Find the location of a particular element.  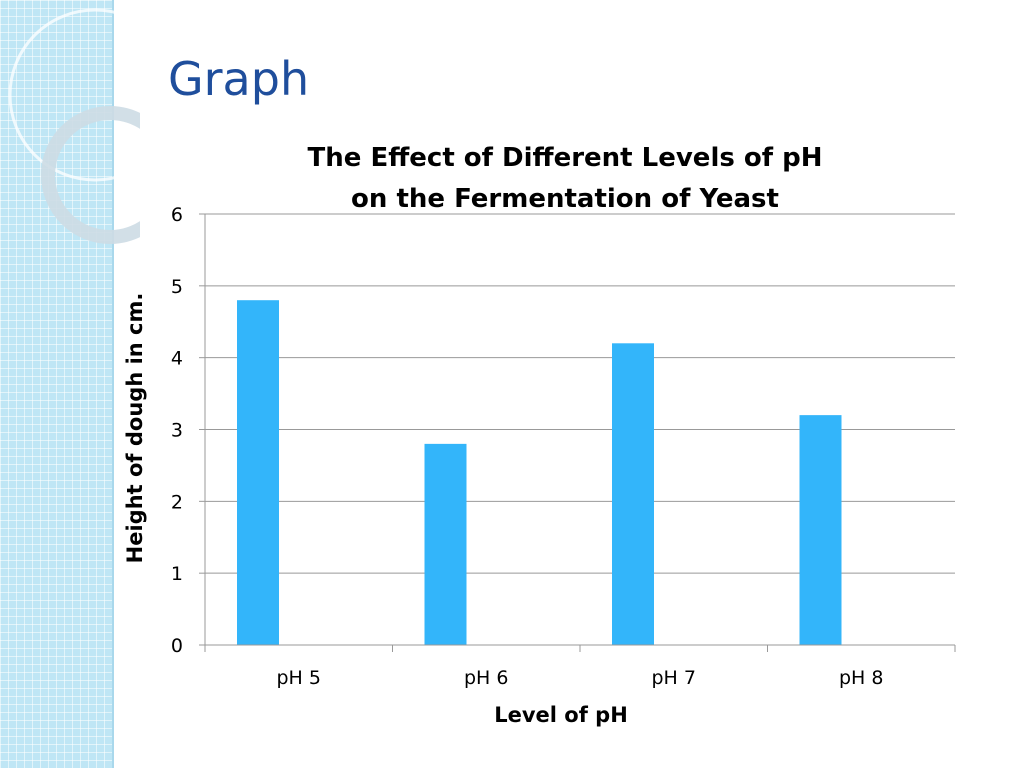

ring-large is located at coordinates (74, 95).